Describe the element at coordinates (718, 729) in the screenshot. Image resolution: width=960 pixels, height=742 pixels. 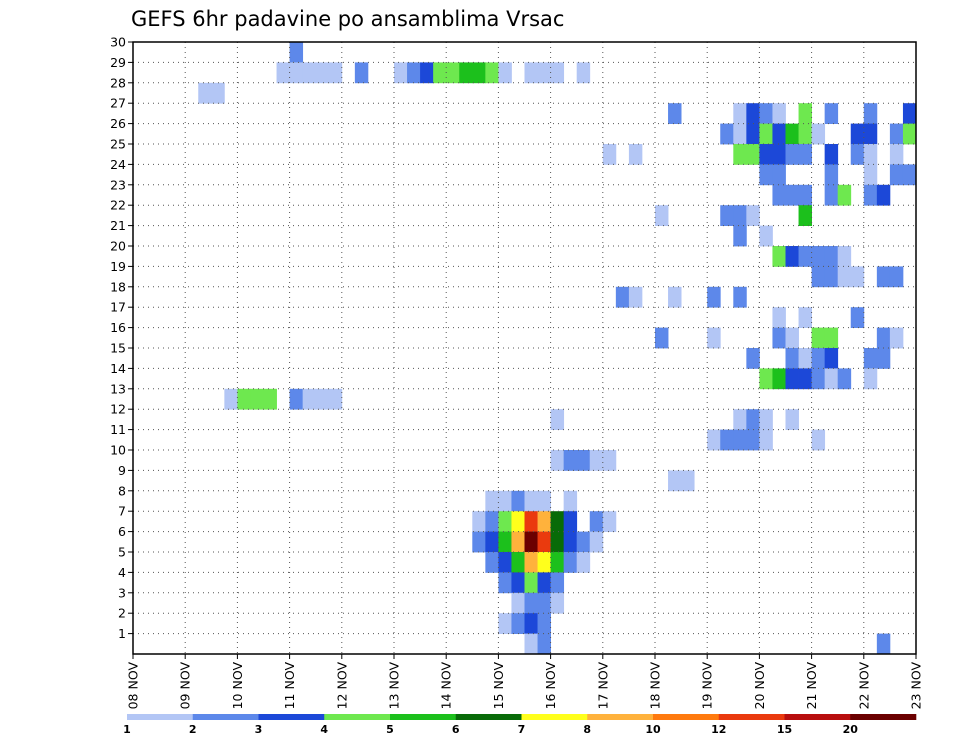
I see `colorbar-label: 12` at that location.